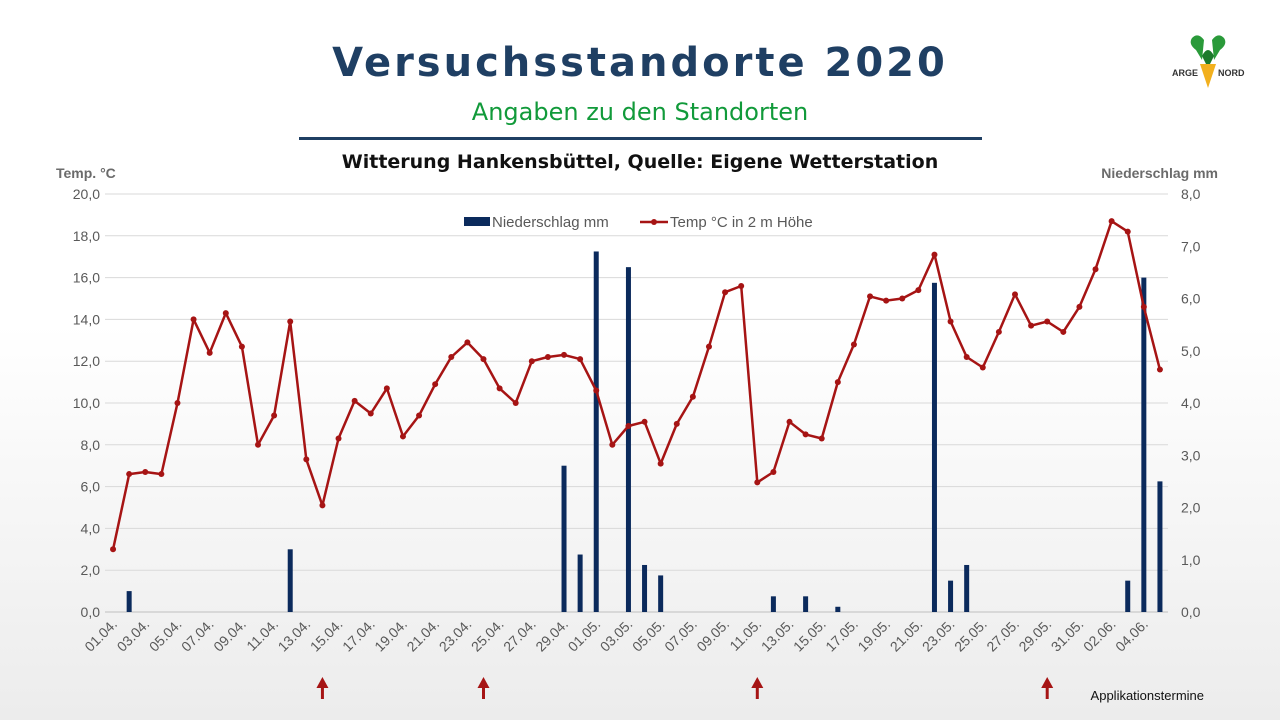 The image size is (1280, 720). I want to click on x-tick-label: 01.04., so click(100, 635).